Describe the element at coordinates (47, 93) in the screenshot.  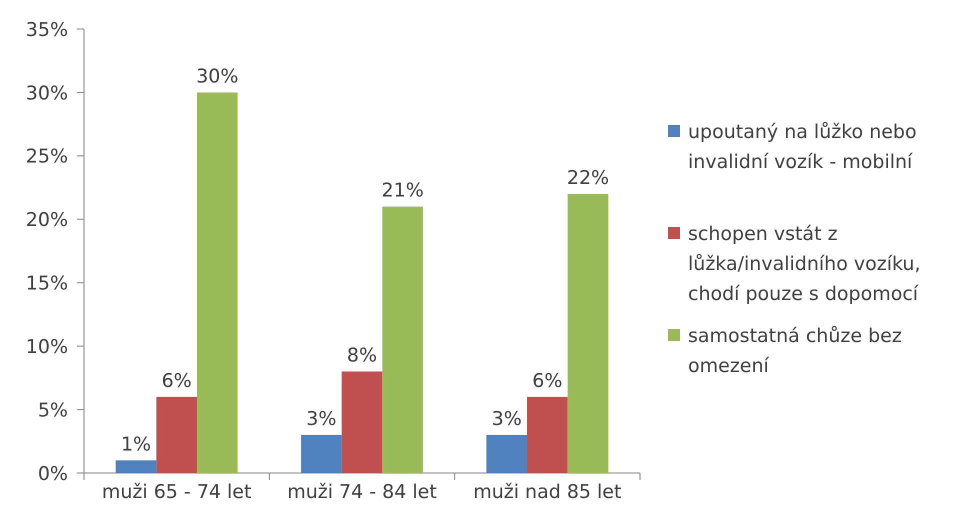
I see `y-tick-label: 30%` at that location.